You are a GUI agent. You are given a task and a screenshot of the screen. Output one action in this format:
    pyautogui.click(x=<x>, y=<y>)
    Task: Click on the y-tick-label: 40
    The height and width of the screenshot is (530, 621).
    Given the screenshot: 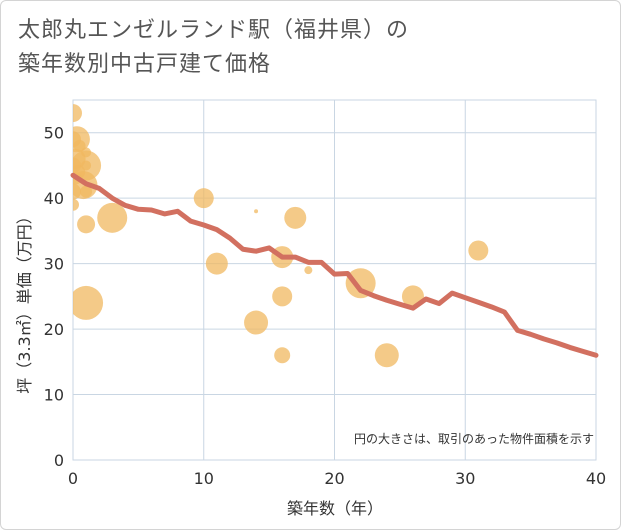 What is the action you would take?
    pyautogui.click(x=54, y=198)
    